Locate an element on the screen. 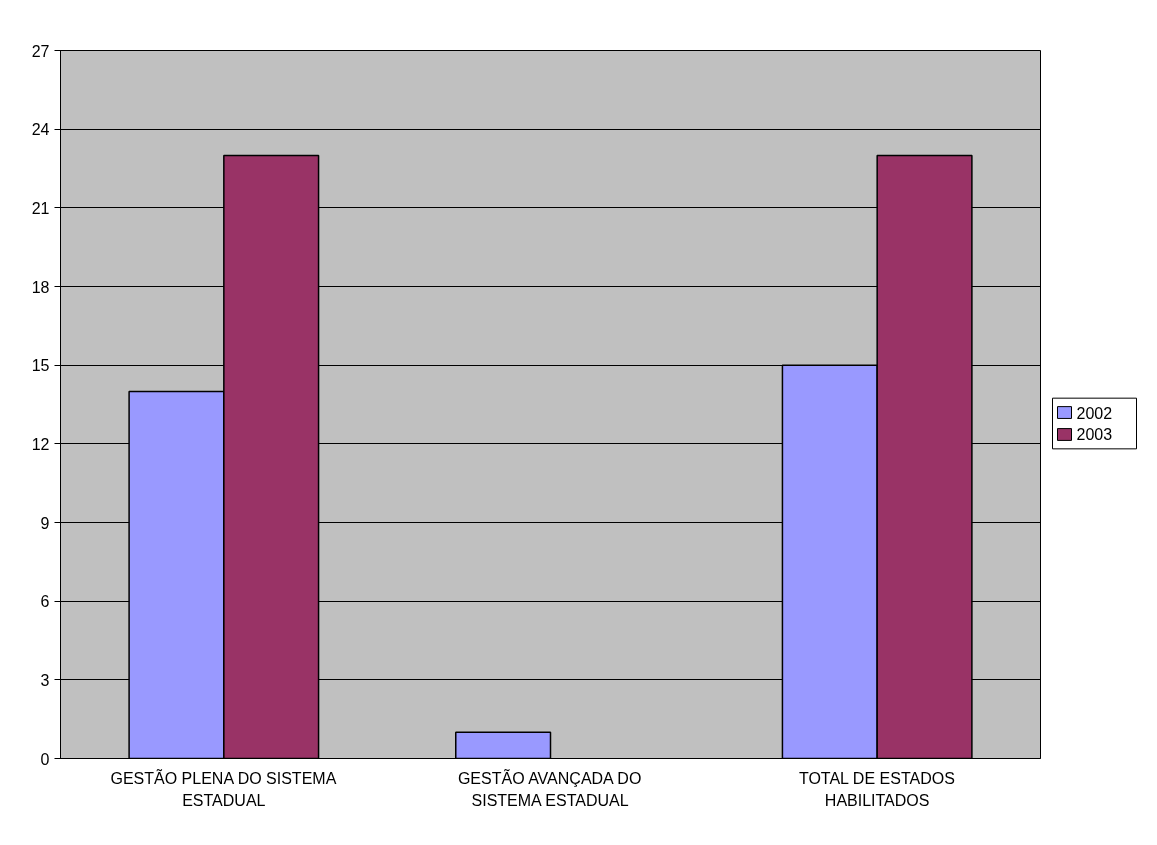 This screenshot has height=845, width=1157. y-tick-label: 27 is located at coordinates (40, 51).